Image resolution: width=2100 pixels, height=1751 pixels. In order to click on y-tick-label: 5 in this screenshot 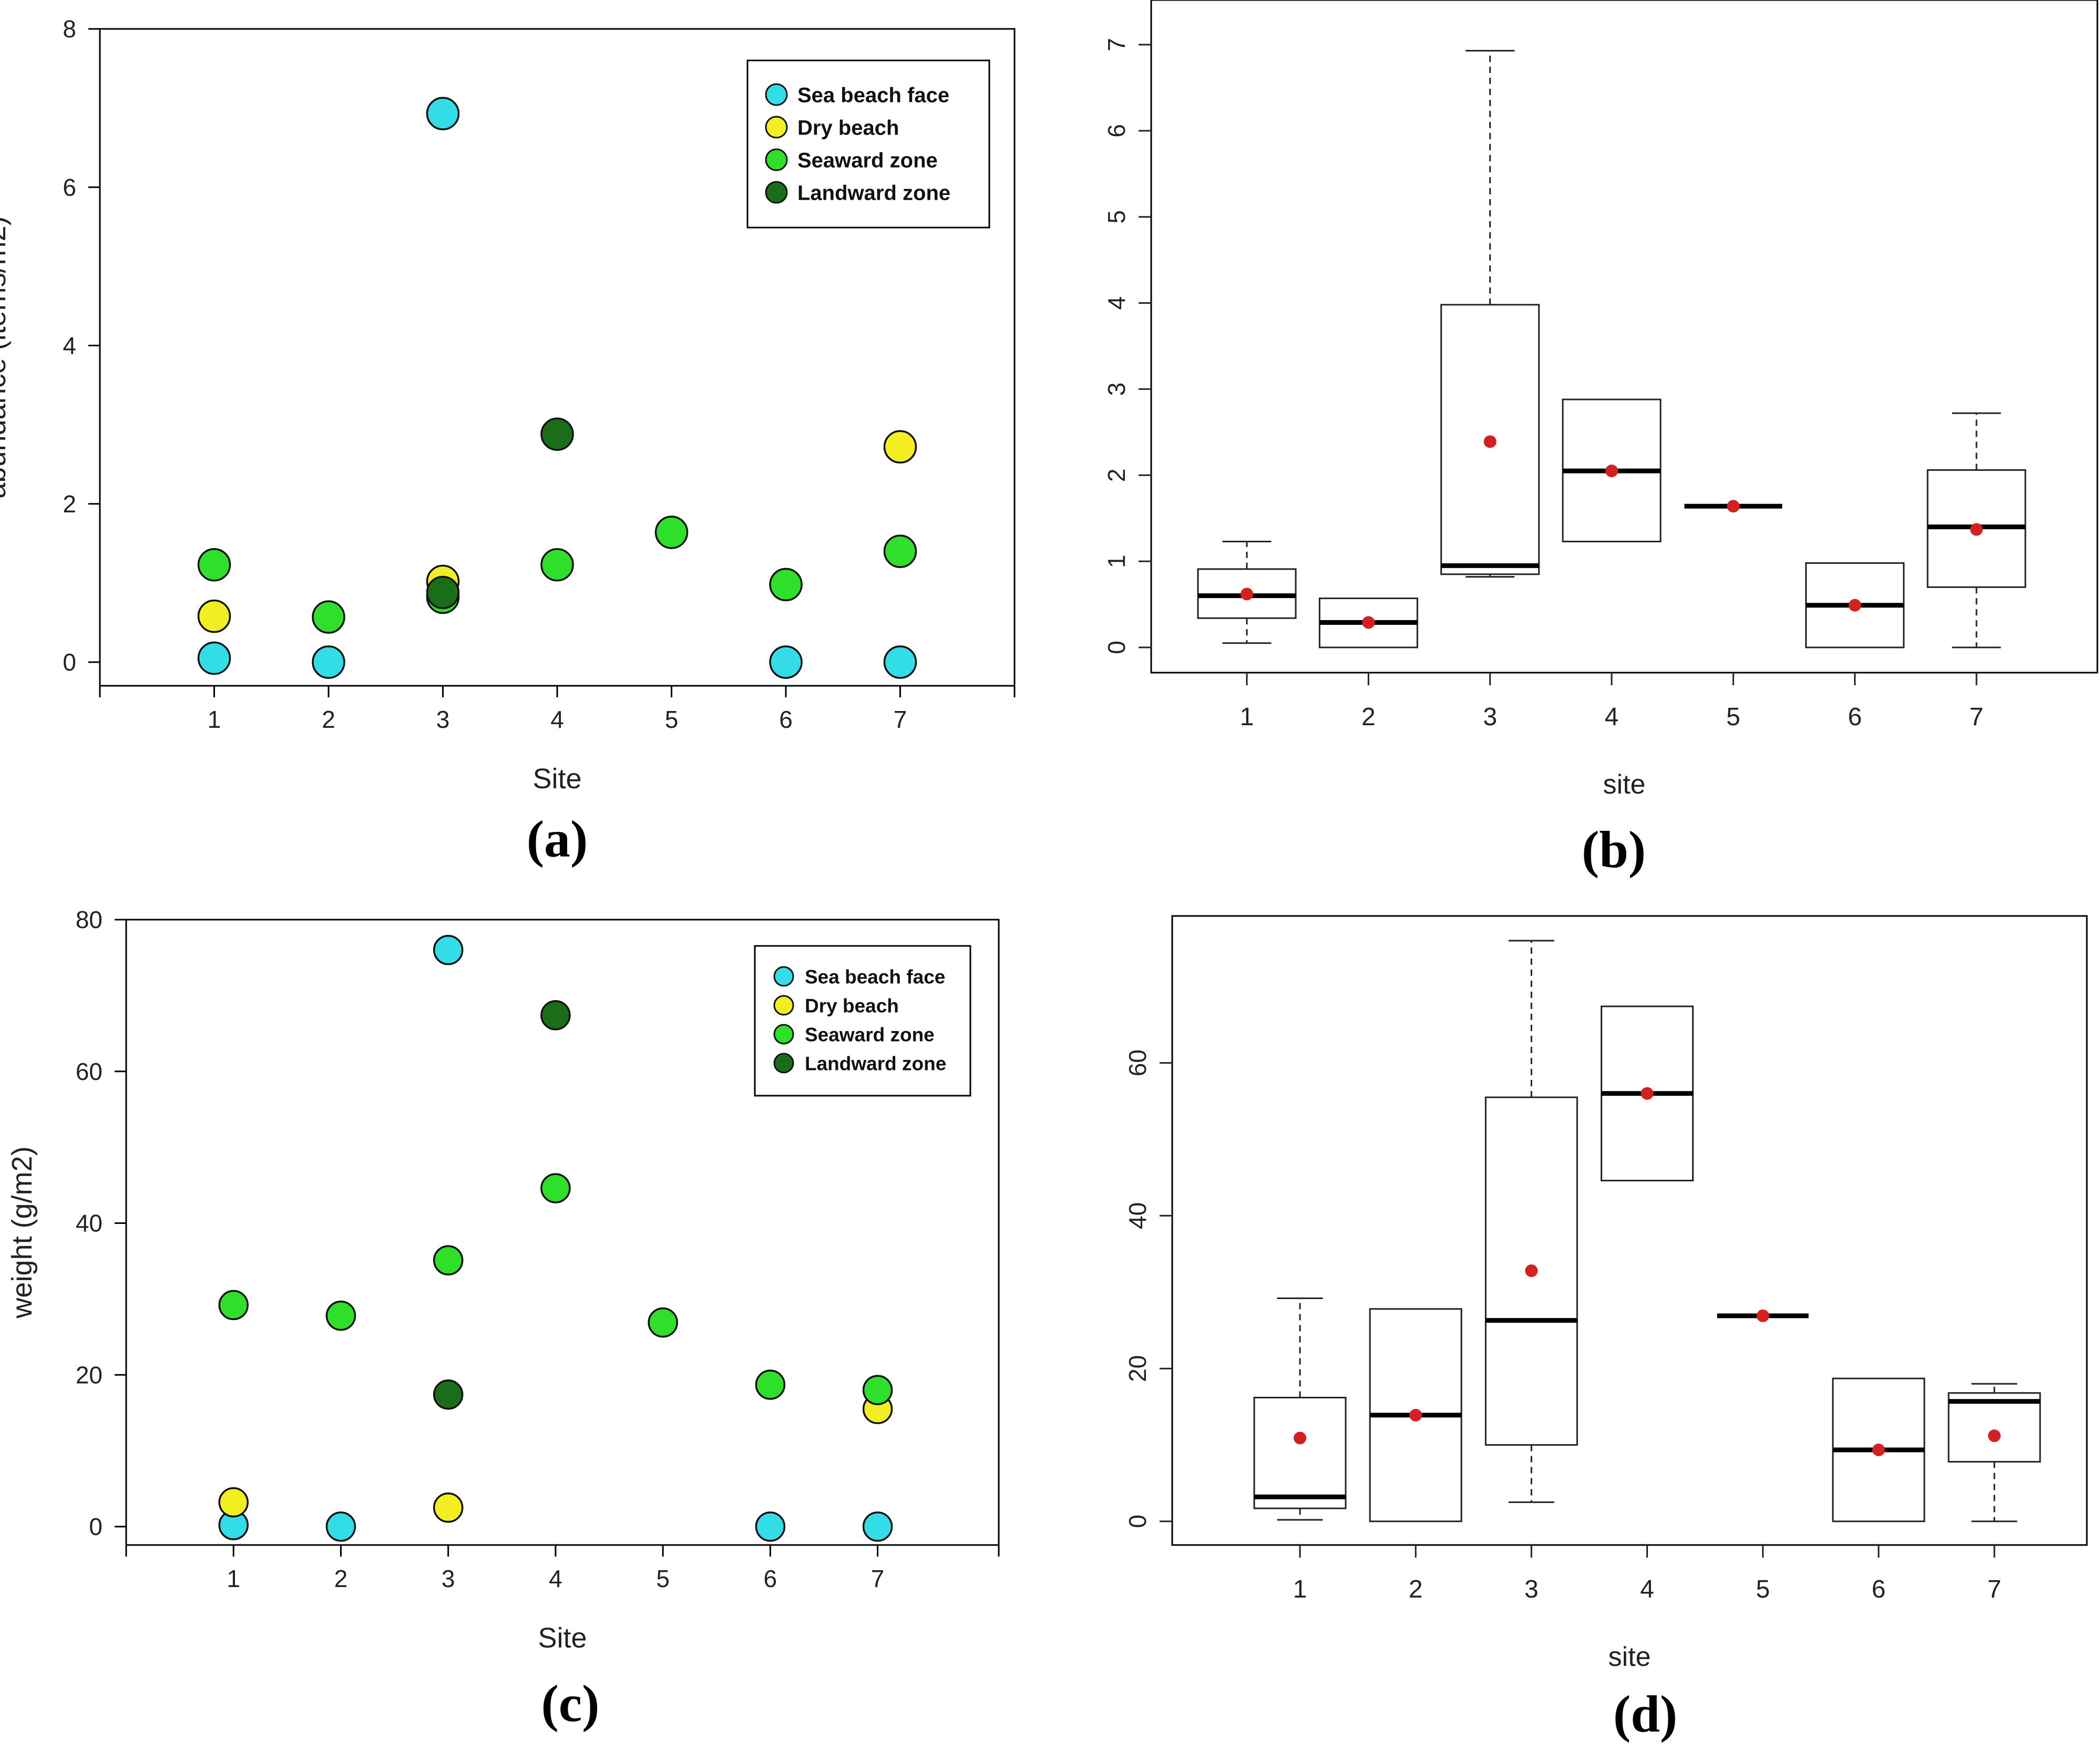, I will do `click(1116, 217)`.